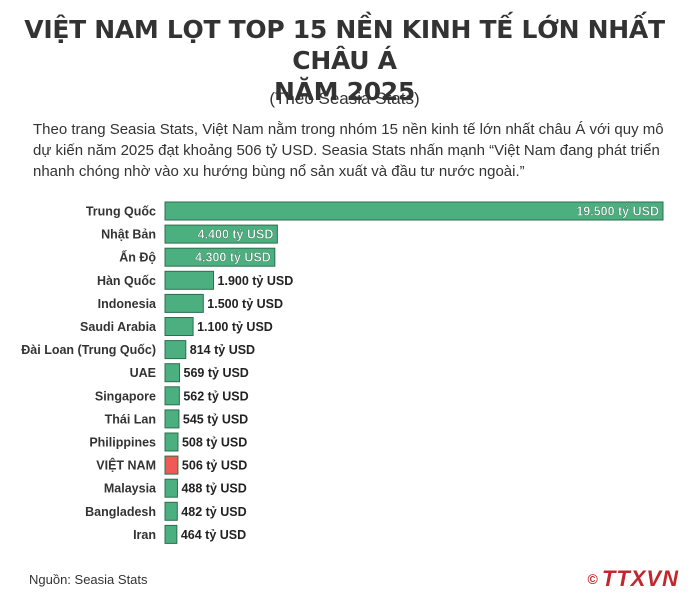  What do you see at coordinates (214, 466) in the screenshot?
I see `value-label: 506 tỷ USD` at bounding box center [214, 466].